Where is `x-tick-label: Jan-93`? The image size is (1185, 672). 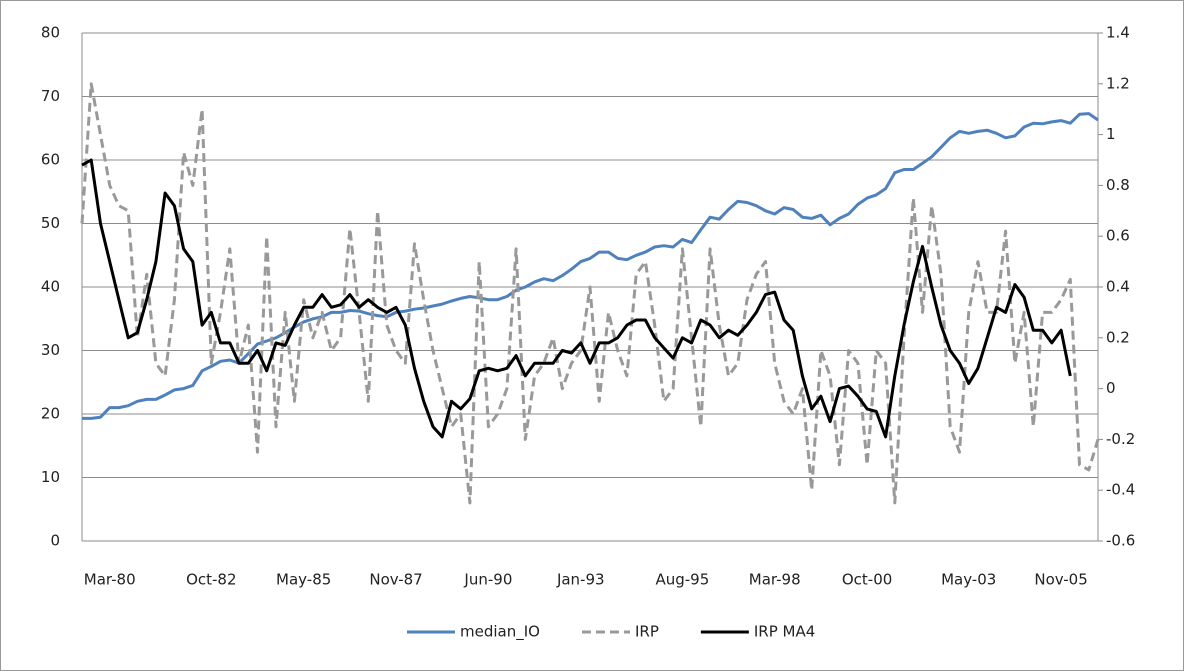 x-tick-label: Jan-93 is located at coordinates (580, 580).